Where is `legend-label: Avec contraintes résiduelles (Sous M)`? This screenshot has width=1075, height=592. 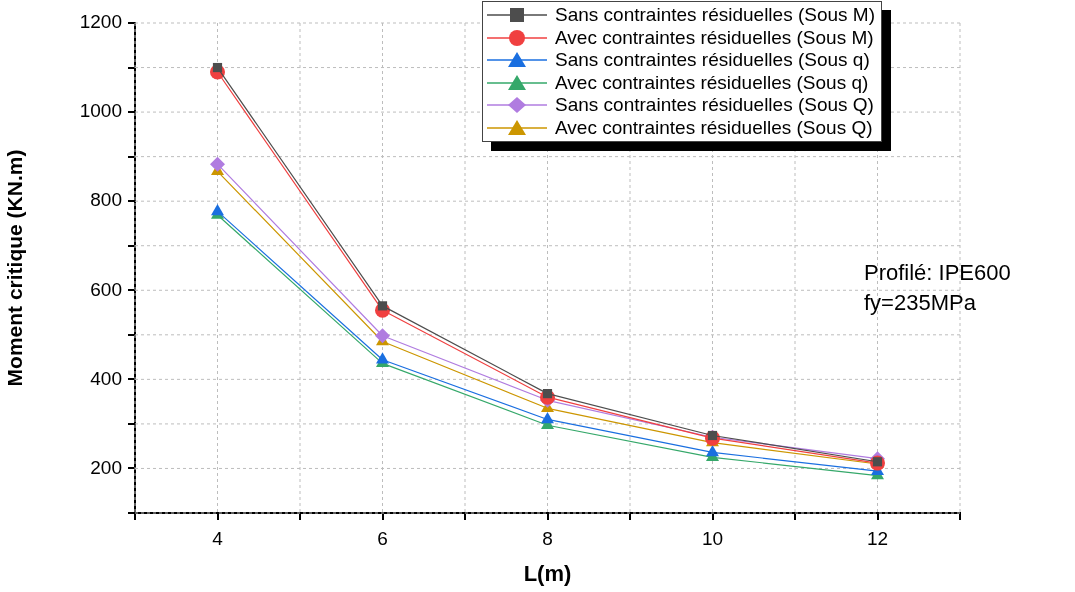 legend-label: Avec contraintes résiduelles (Sous M) is located at coordinates (714, 37).